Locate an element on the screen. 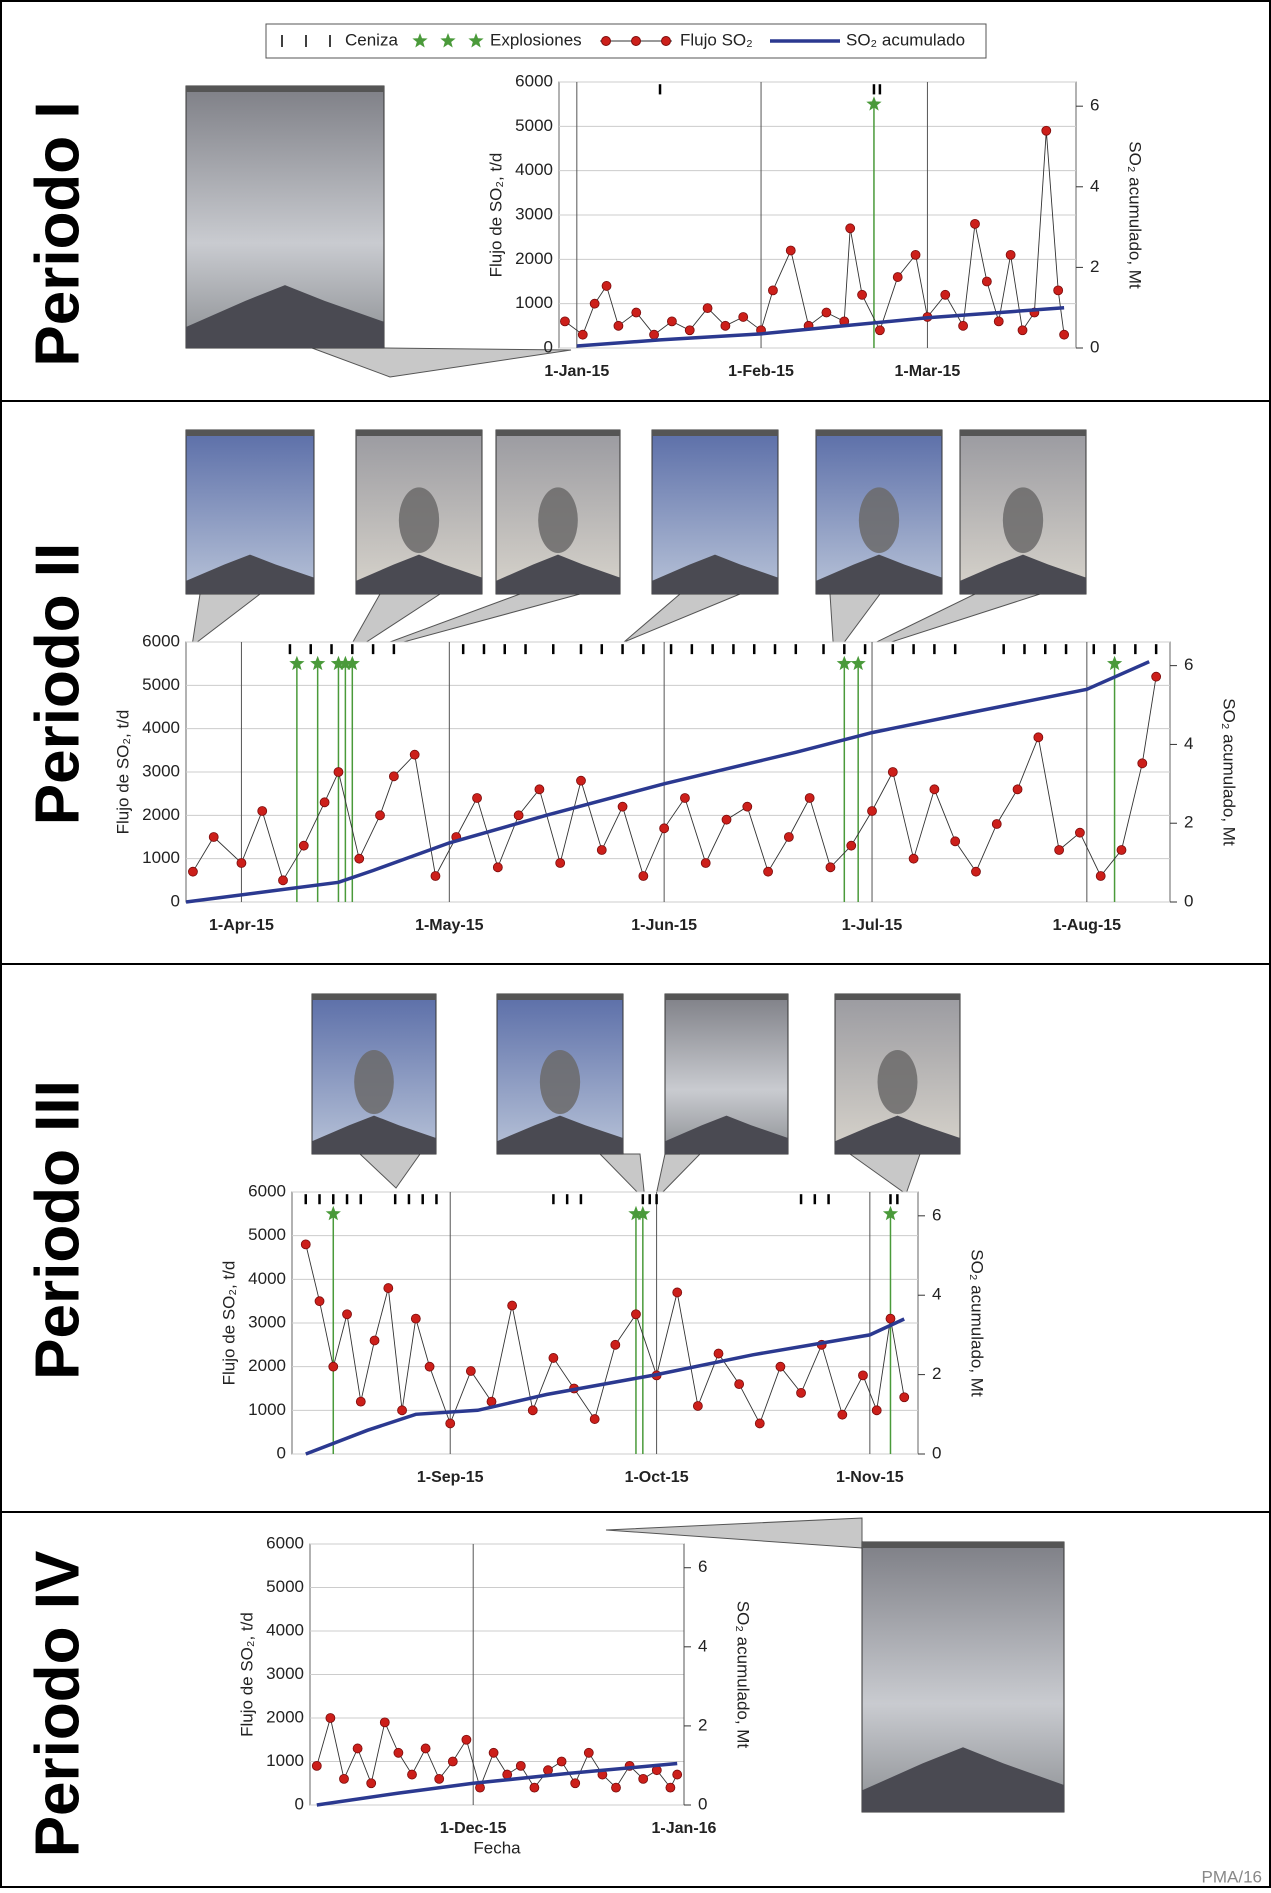 This screenshot has height=1893, width=1271. y-tick-label: 4000 is located at coordinates (267, 1278).